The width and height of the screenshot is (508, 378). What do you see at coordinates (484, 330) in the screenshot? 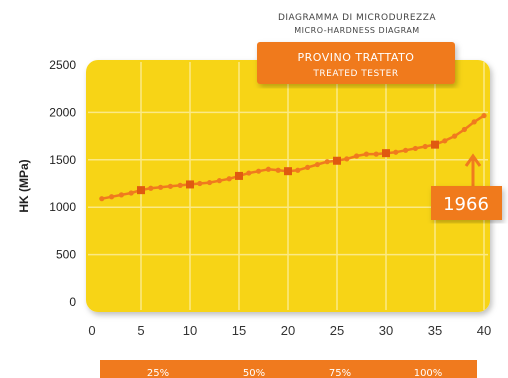
I see `x-tick-label: 40` at bounding box center [484, 330].